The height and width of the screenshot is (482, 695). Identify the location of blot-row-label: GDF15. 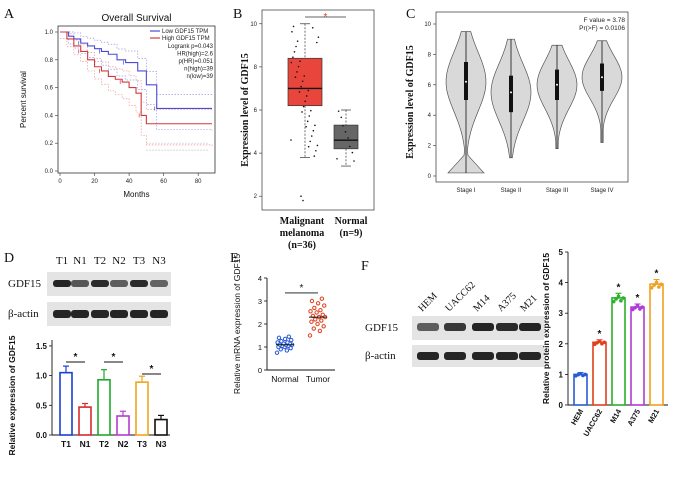
(25, 284).